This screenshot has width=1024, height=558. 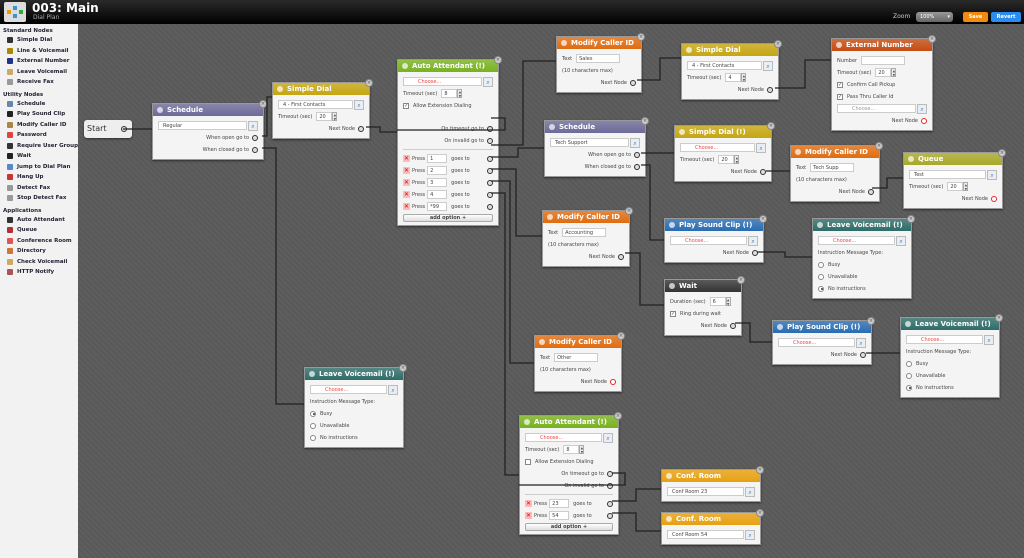 I want to click on sidebar-item-simple-dial: Simple Dial, so click(x=39, y=40).